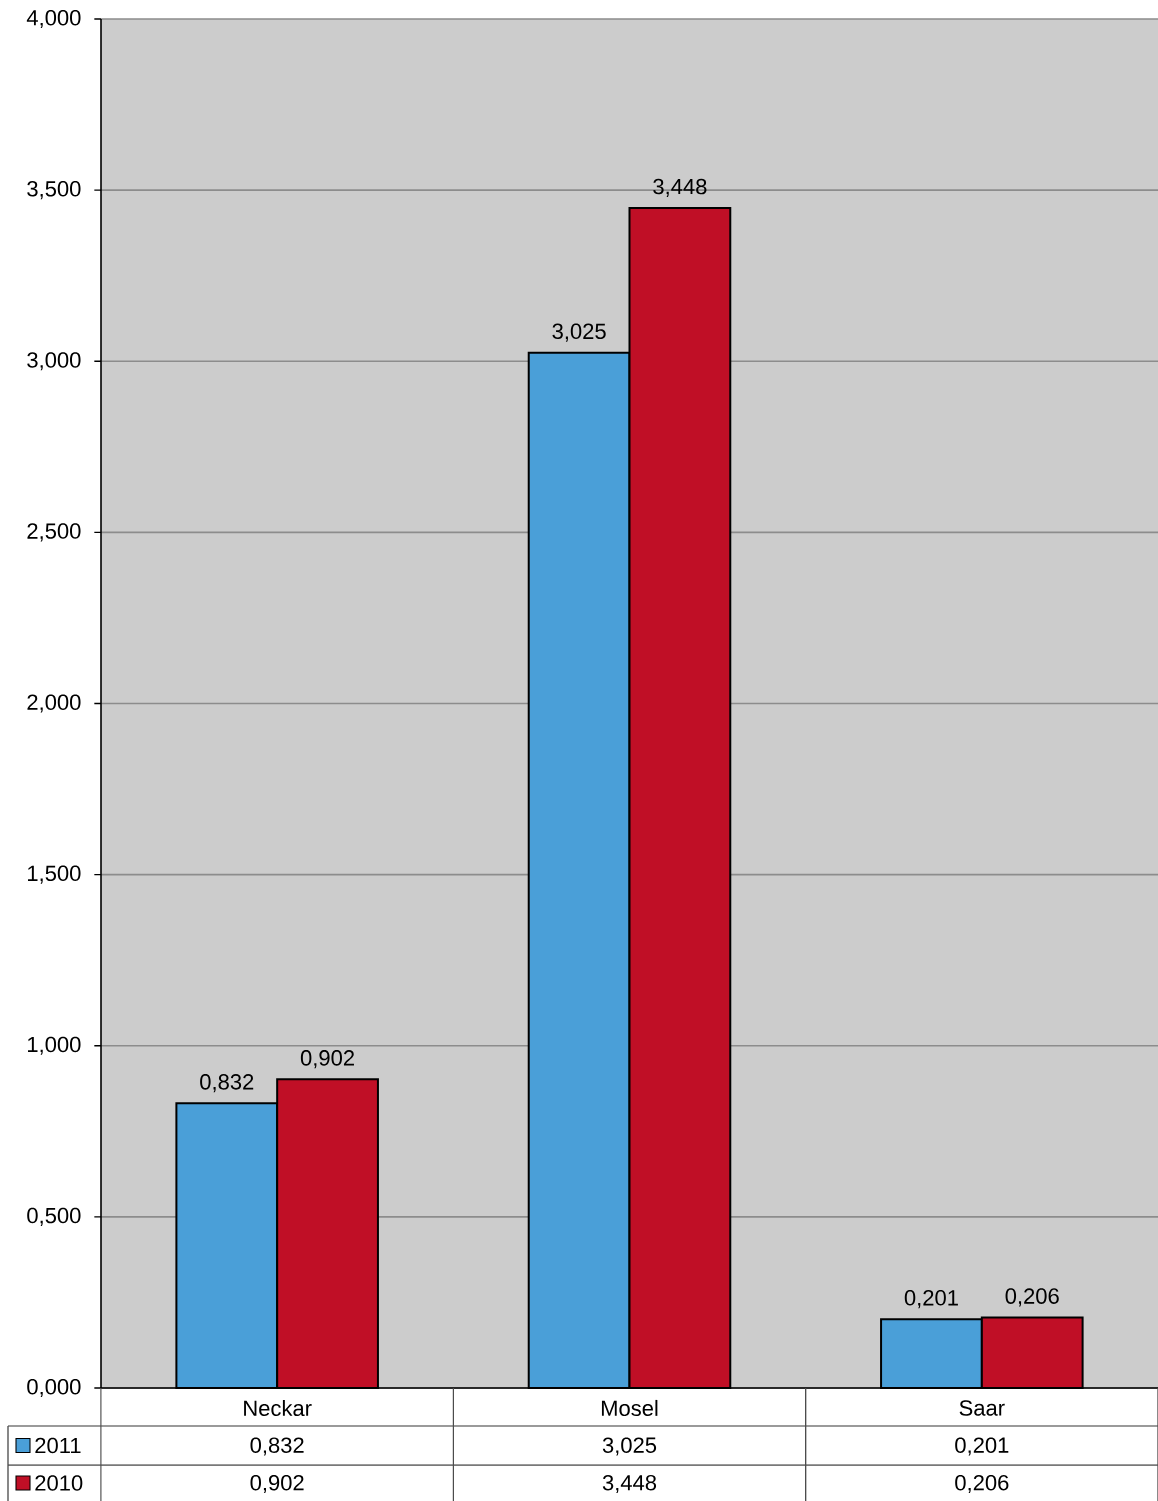  I want to click on y-tick-label: 3,000, so click(54, 361).